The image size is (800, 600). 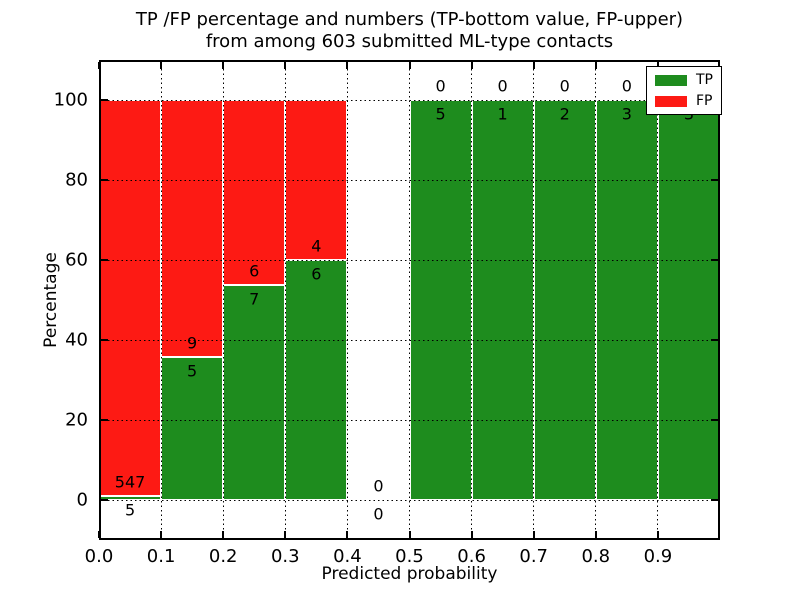 I want to click on legend-swatch-fp, so click(x=671, y=101).